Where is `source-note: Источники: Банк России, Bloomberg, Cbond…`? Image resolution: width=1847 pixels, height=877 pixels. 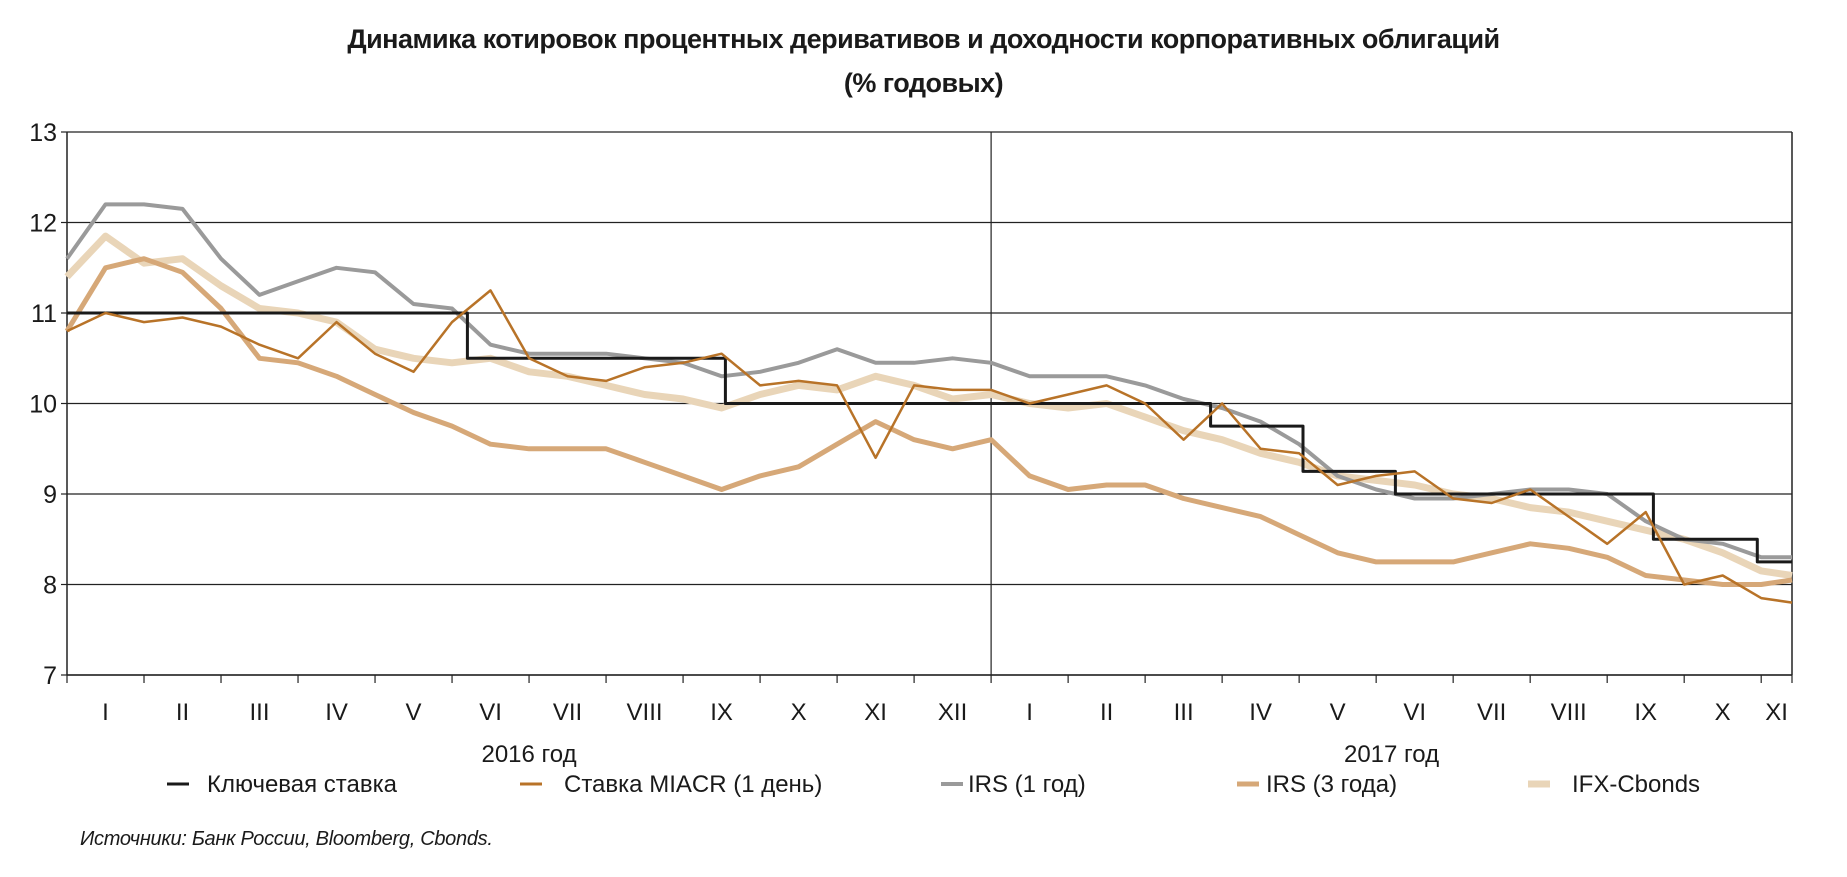
source-note: Источники: Банк России, Bloomberg, Cbond… is located at coordinates (286, 839).